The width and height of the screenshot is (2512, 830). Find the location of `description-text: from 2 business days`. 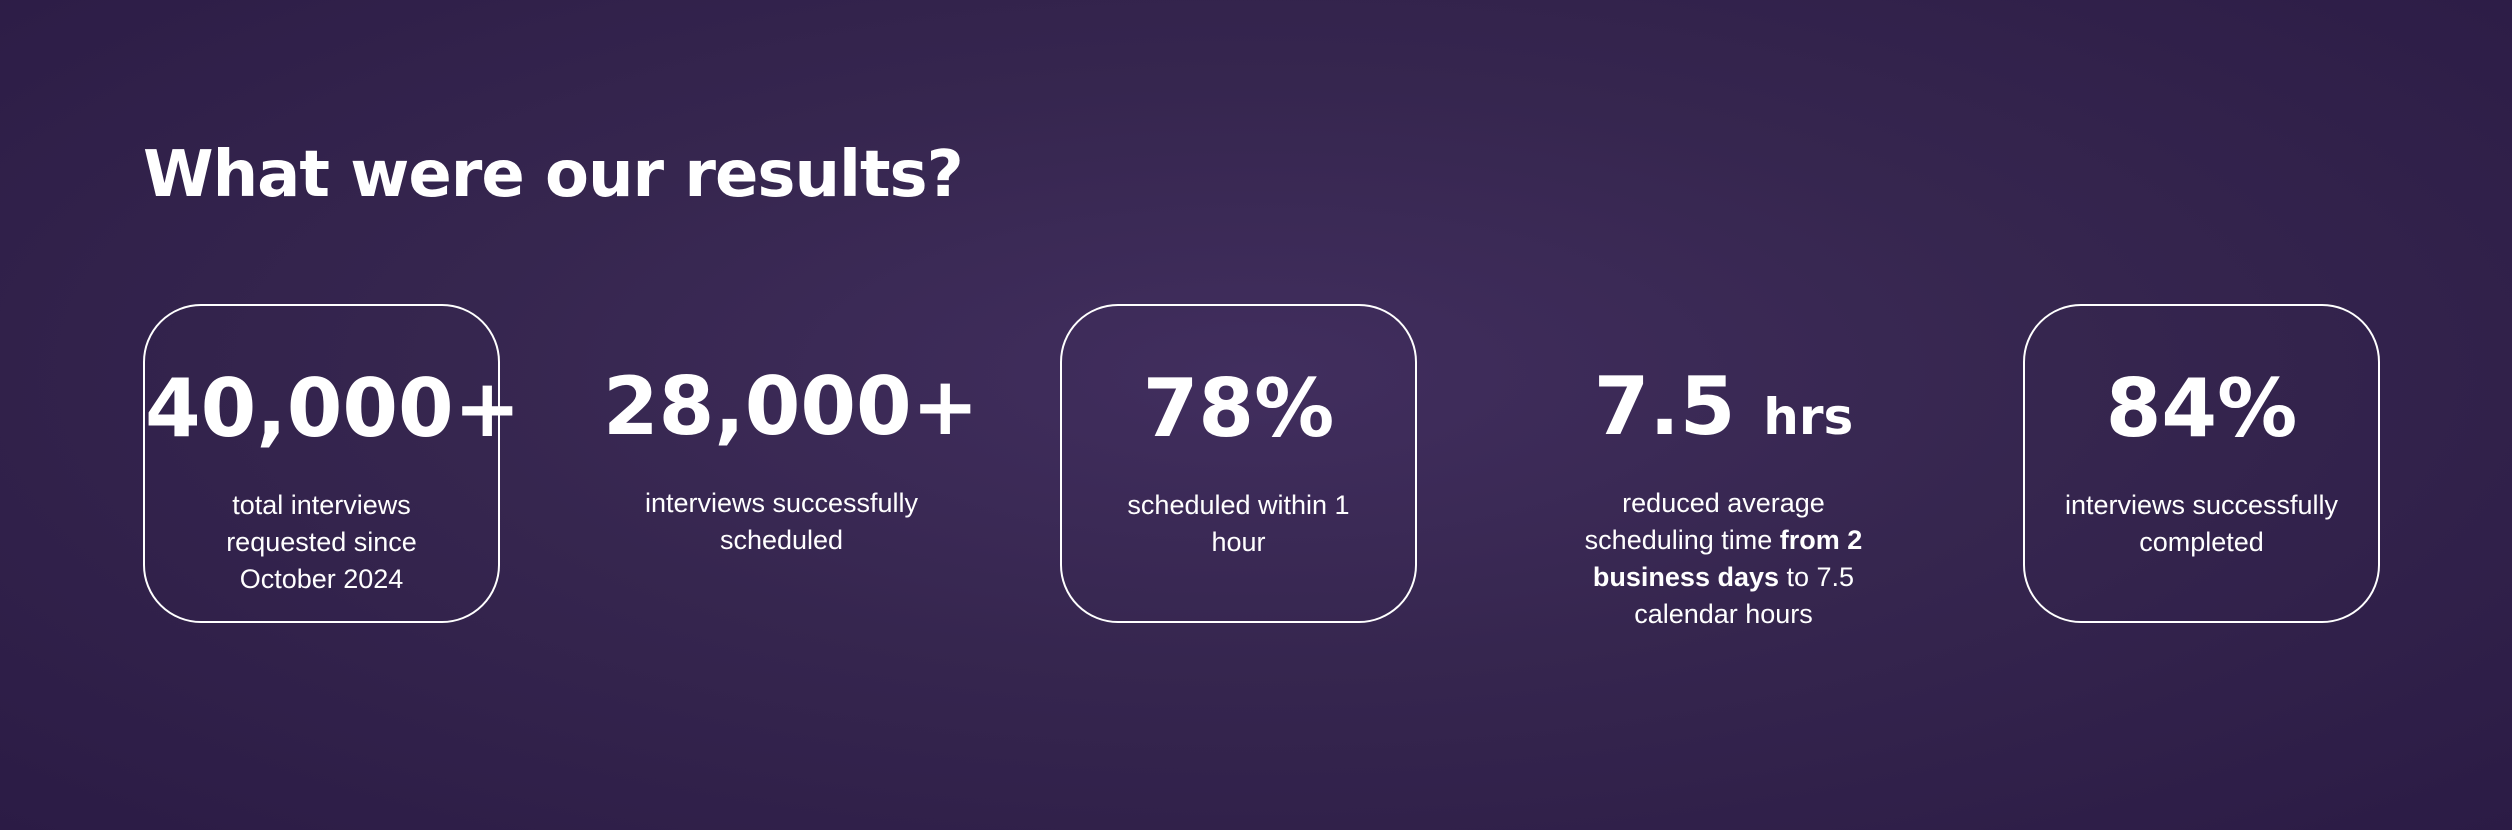

description-text: from 2 business days is located at coordinates (1727, 558).